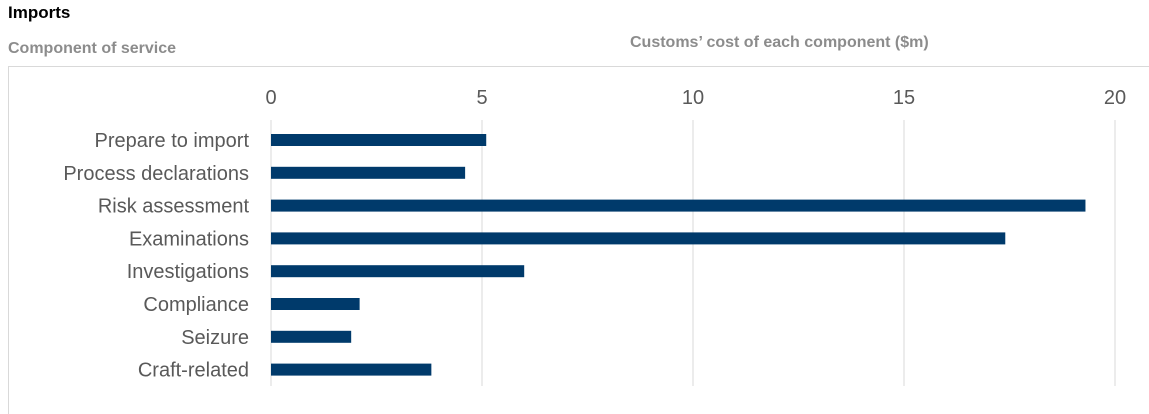  I want to click on category-label: Risk assessment, so click(174, 207).